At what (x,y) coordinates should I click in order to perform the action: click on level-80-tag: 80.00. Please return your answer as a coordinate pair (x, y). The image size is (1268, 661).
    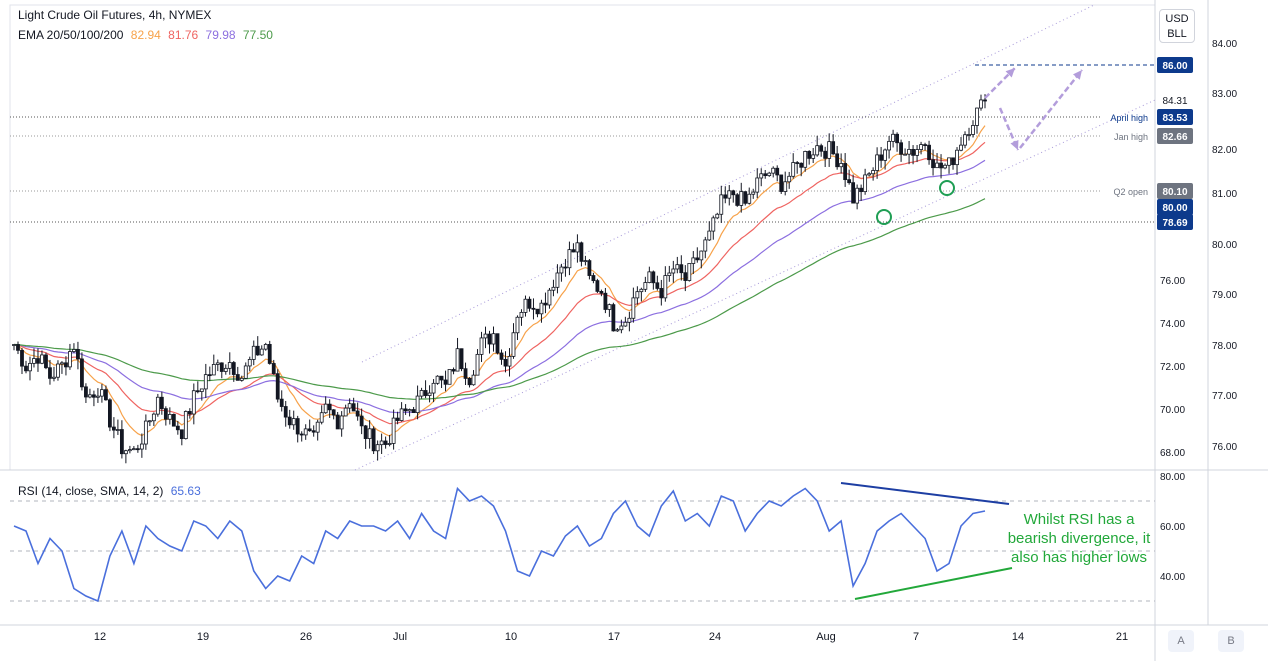
    Looking at the image, I should click on (1174, 208).